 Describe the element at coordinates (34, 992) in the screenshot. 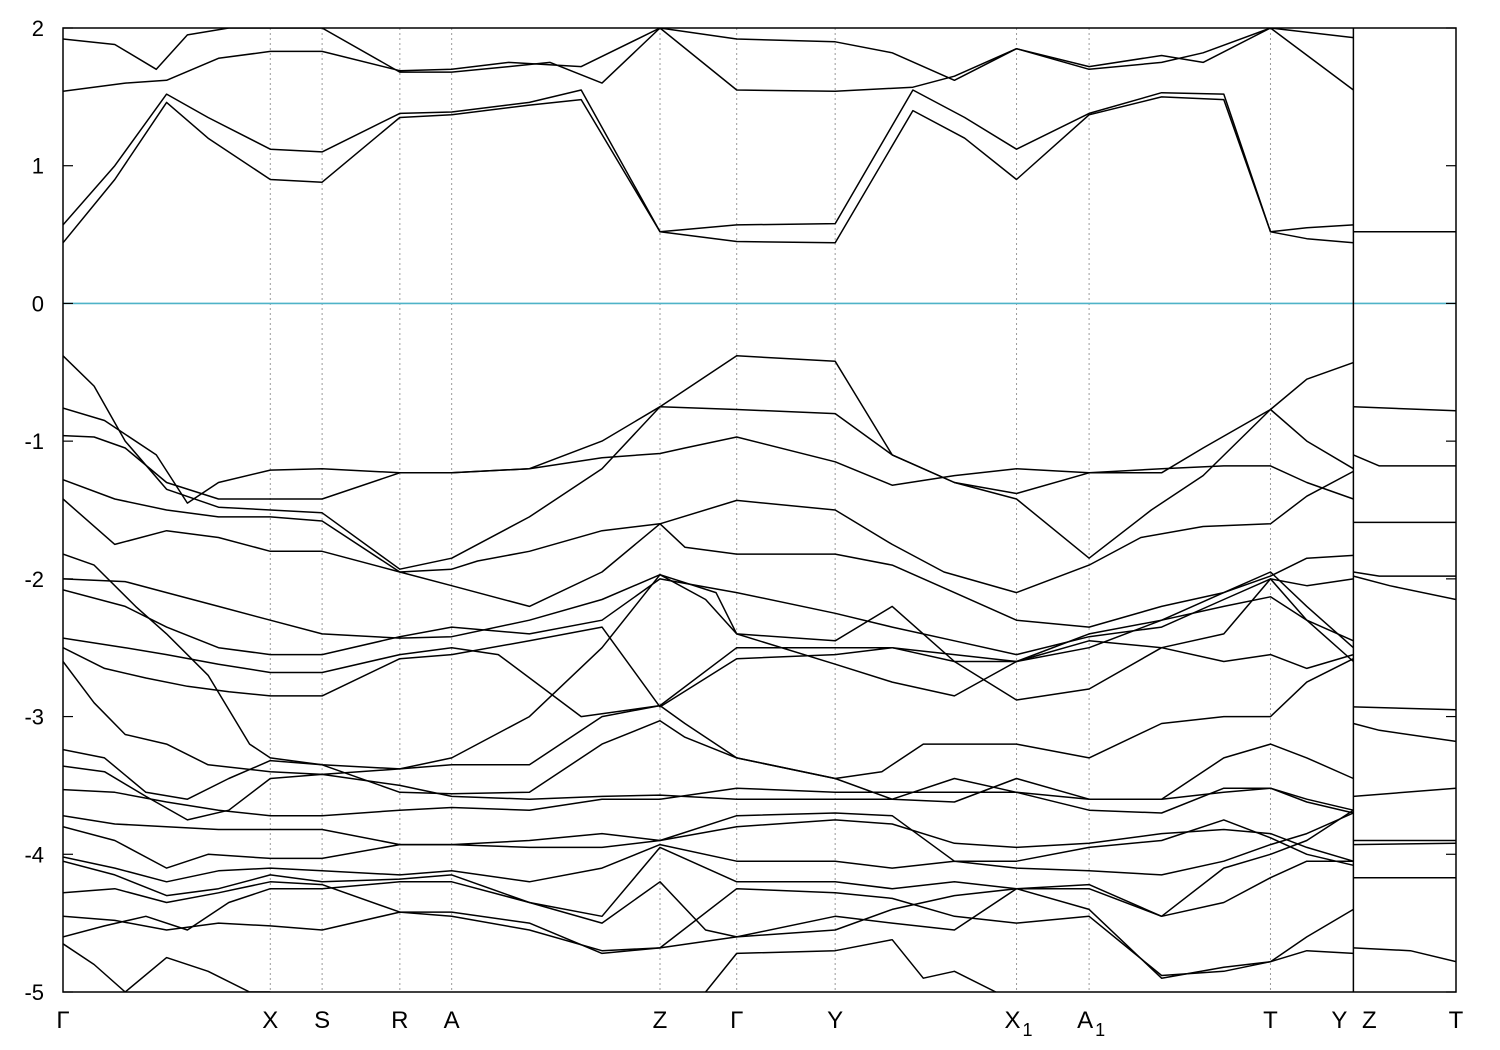

I see `y-tick-label: -5` at that location.